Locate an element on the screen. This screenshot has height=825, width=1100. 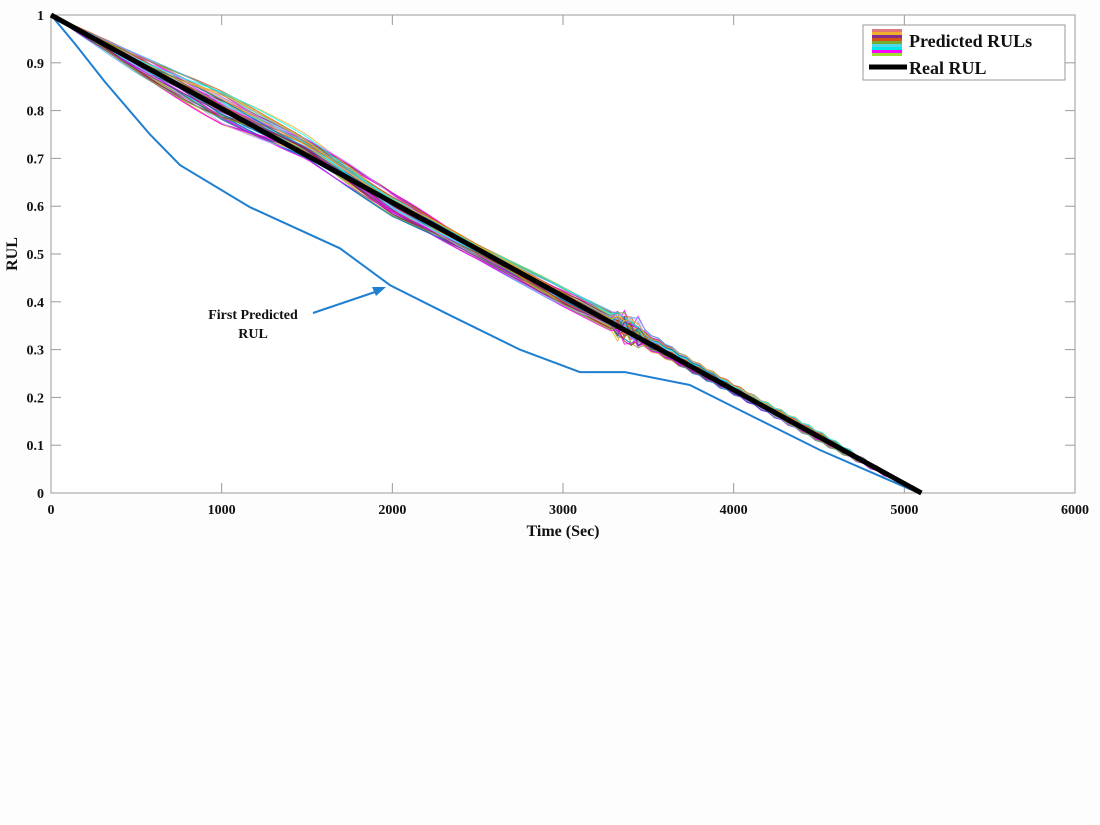
annotation-text-line2: RUL is located at coordinates (253, 334).